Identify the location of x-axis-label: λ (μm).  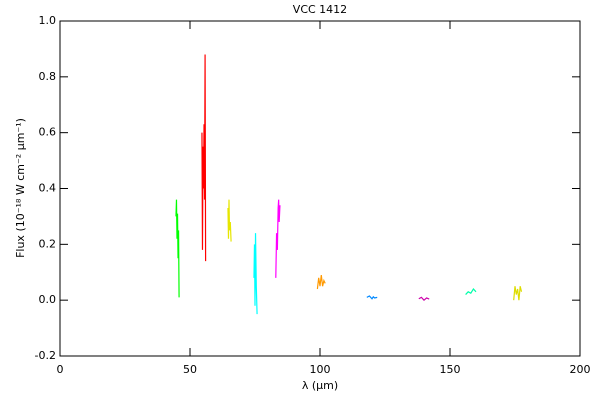
(320, 385).